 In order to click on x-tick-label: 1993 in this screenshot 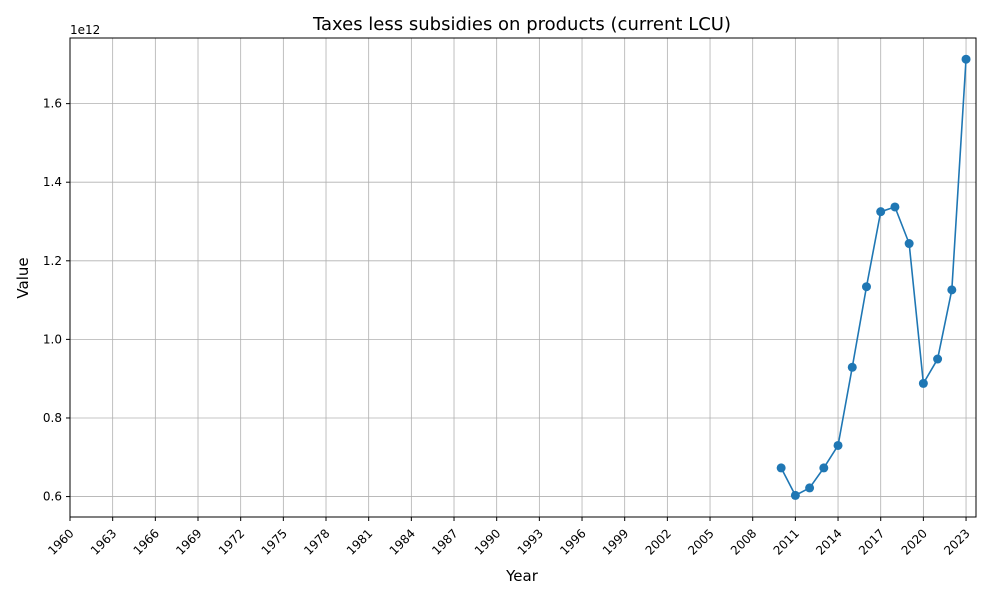, I will do `click(530, 541)`.